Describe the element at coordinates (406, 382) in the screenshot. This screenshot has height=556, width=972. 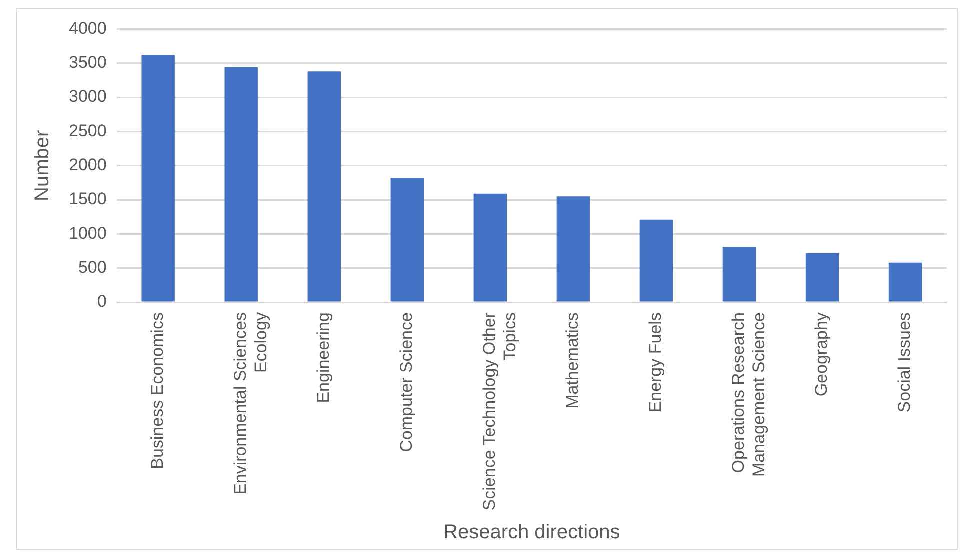
I see `x-tick-label: Computer Science` at that location.